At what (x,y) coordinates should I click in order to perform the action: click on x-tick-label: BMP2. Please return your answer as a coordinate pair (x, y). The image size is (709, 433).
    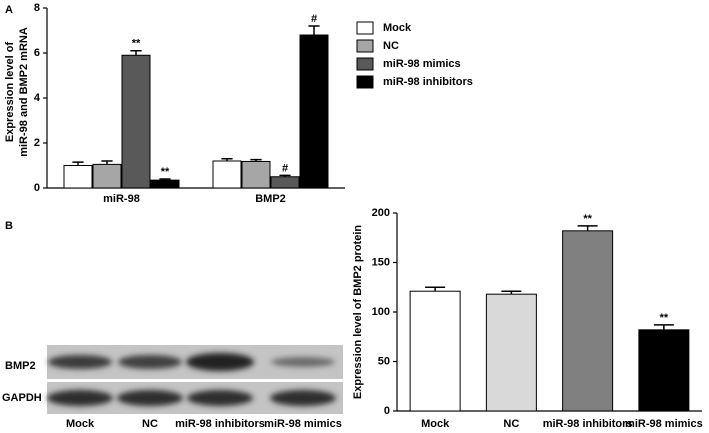
    Looking at the image, I should click on (270, 199).